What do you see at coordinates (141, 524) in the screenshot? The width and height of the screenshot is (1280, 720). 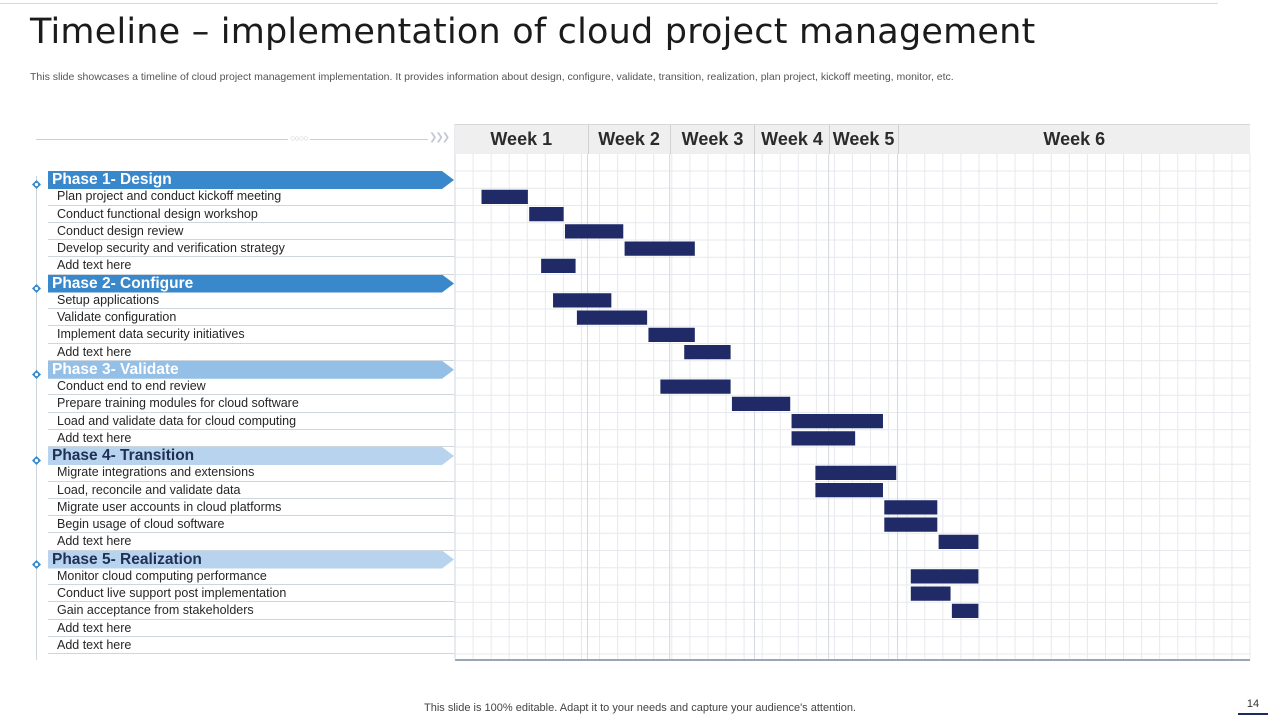 I see `task-label: Begin usage of cloud software` at bounding box center [141, 524].